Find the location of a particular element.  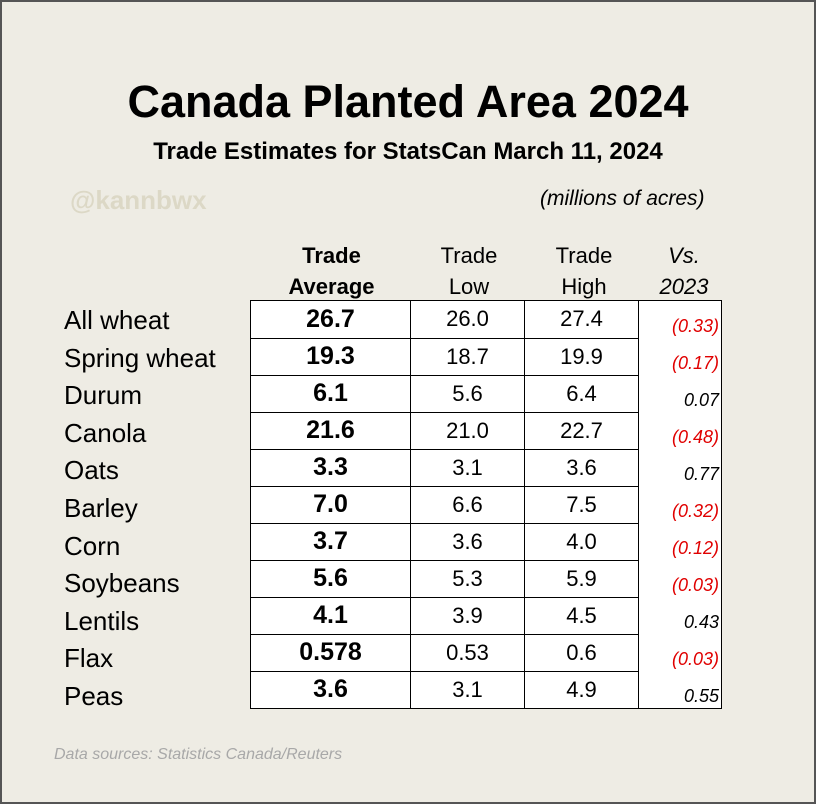

trade-low-cell: 21.0 is located at coordinates (467, 430).